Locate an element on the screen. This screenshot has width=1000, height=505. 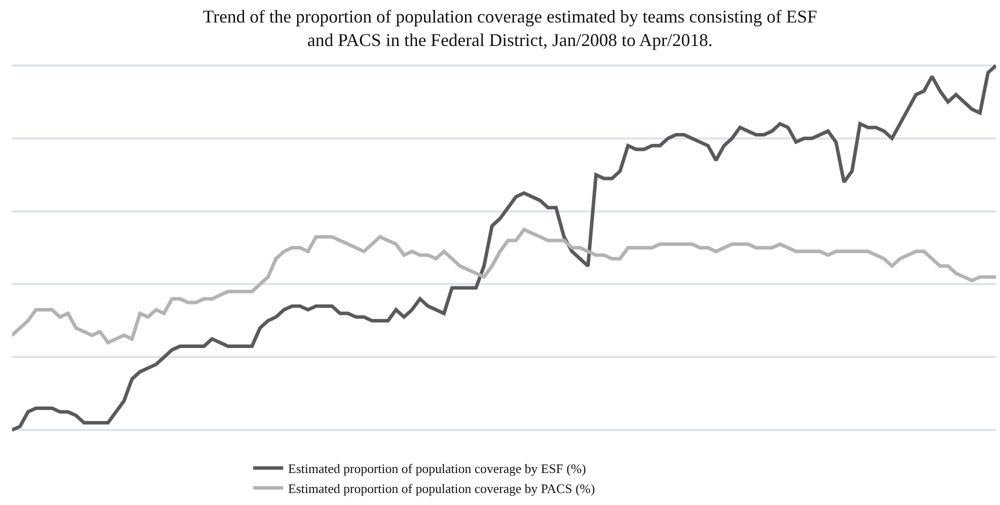
legend-label: Estimated proportion of population coverage by ESF (%) is located at coordinates (437, 468).